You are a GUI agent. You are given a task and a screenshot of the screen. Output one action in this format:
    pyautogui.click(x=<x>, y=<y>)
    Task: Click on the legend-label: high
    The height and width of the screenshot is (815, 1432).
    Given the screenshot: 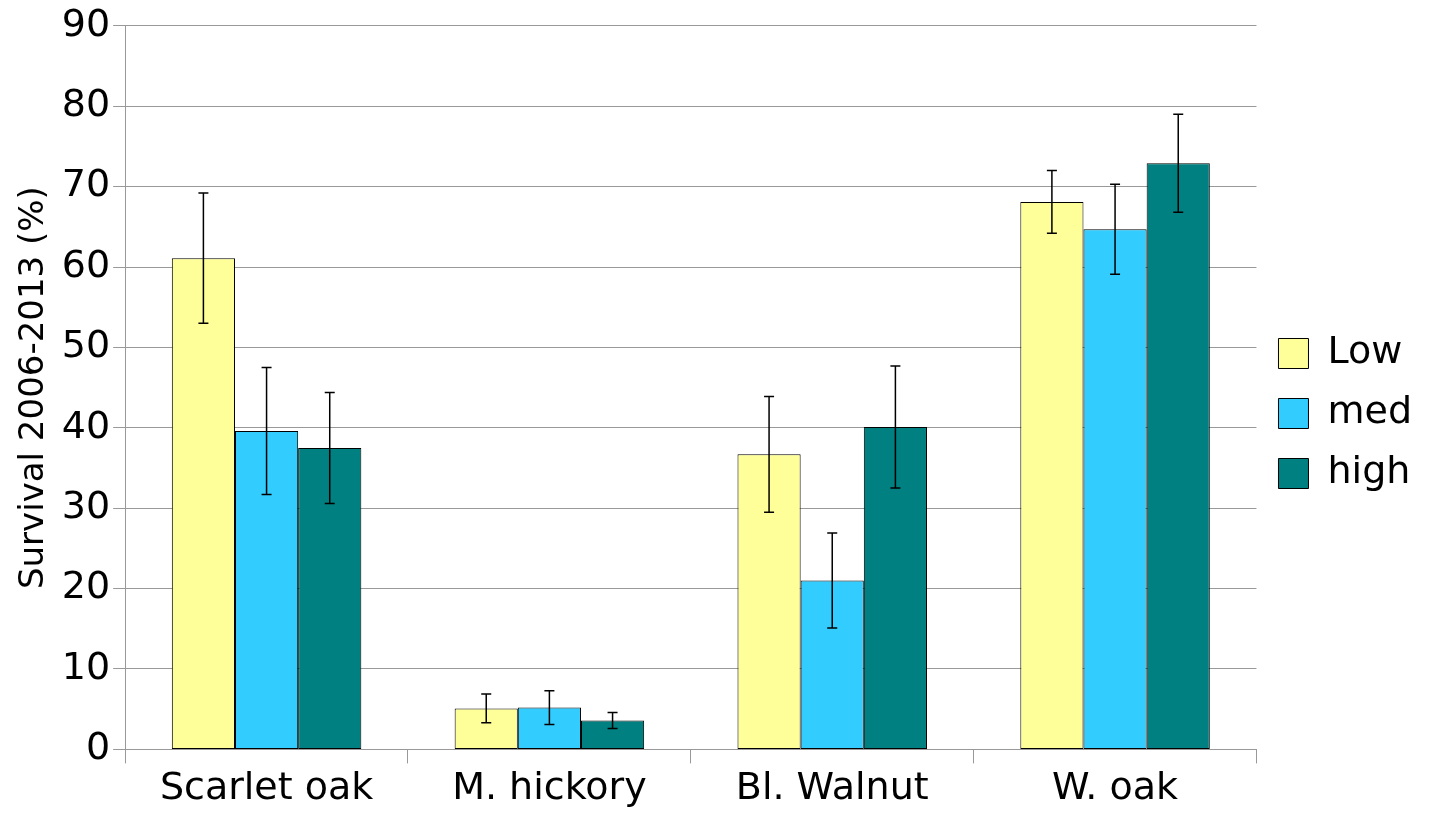 What is the action you would take?
    pyautogui.click(x=1369, y=470)
    